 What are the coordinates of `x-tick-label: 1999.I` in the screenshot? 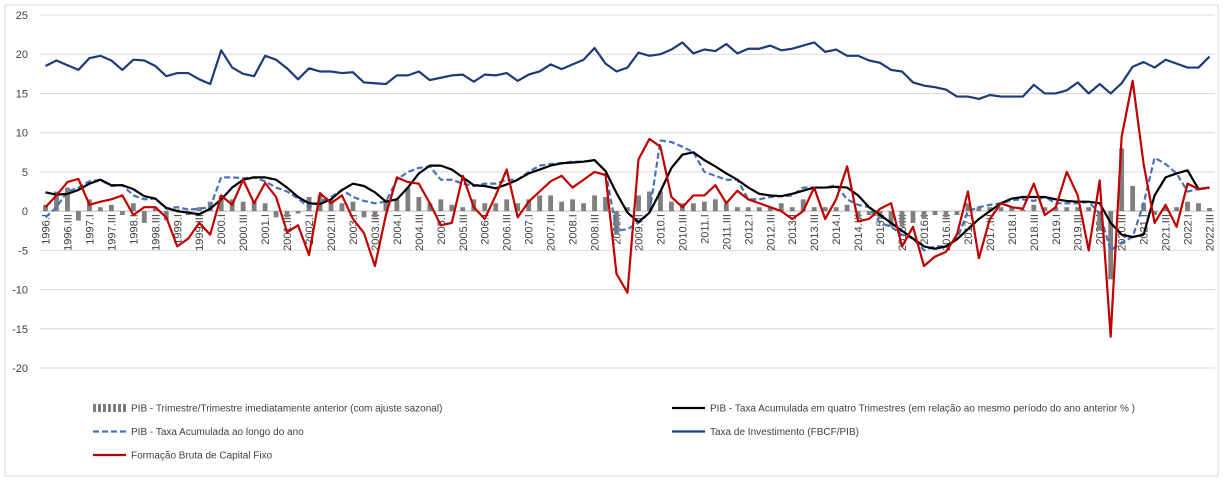 It's located at (178, 229).